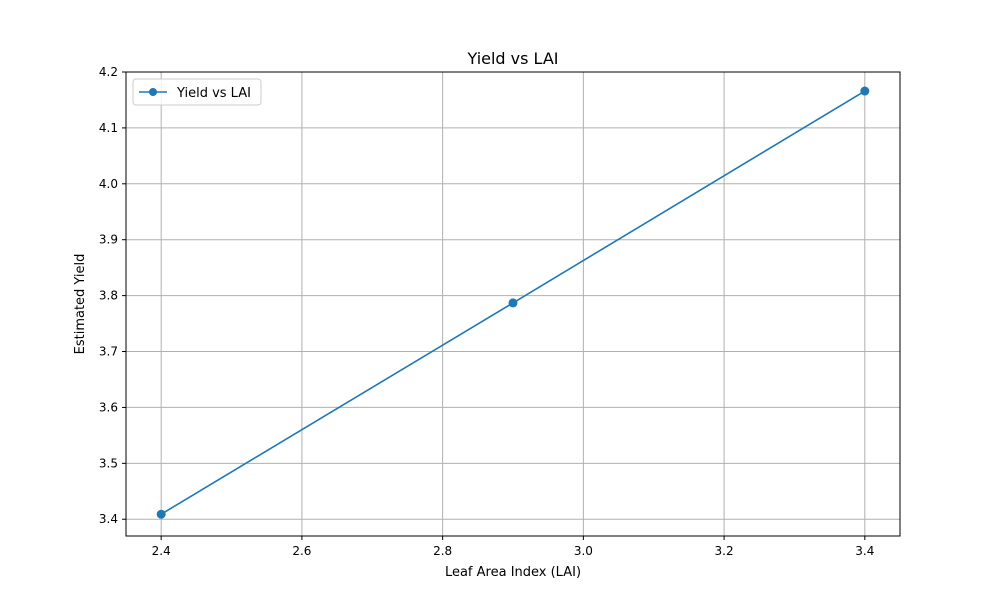  Describe the element at coordinates (161, 551) in the screenshot. I see `x-tick-label: 2.4` at that location.